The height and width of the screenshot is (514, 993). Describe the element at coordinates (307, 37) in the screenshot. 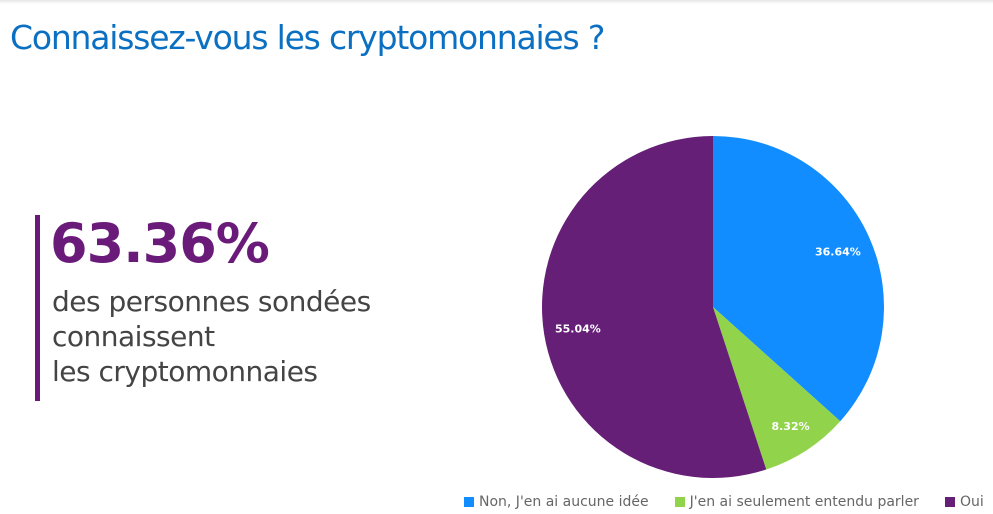

I see `page-title: Connaissez-vous les cryptomonnaies ?` at that location.